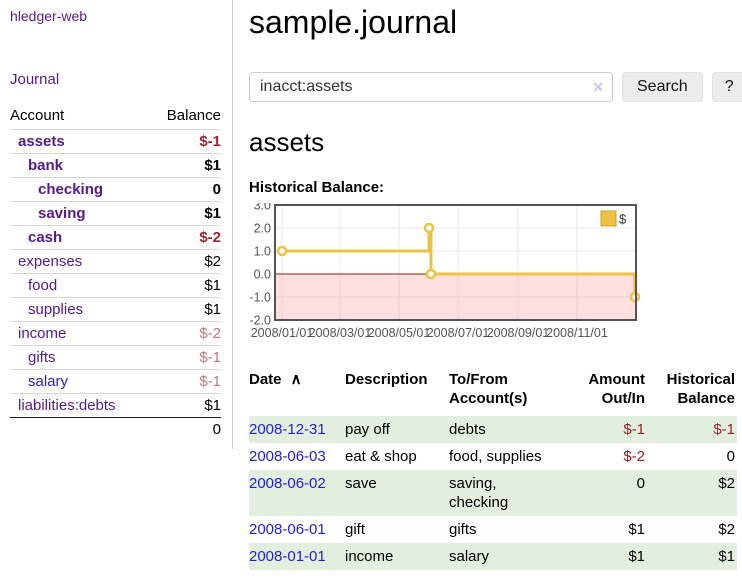 The width and height of the screenshot is (742, 582). I want to click on svg-text: 3.0, so click(262, 208).